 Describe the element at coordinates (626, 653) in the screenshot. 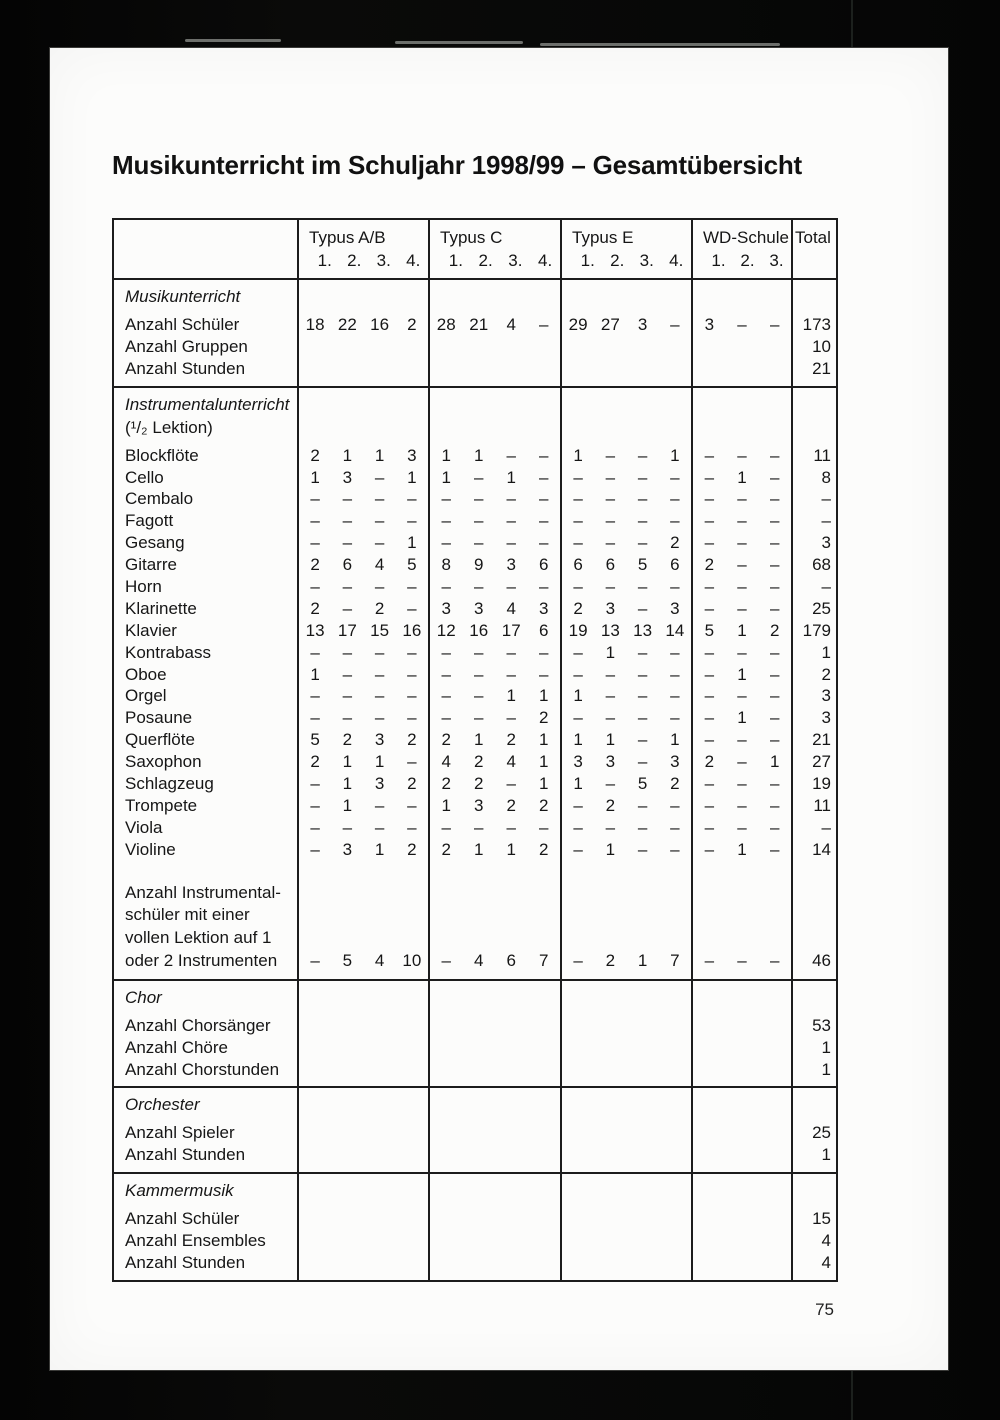

I see `value-row: – 1 – –` at that location.